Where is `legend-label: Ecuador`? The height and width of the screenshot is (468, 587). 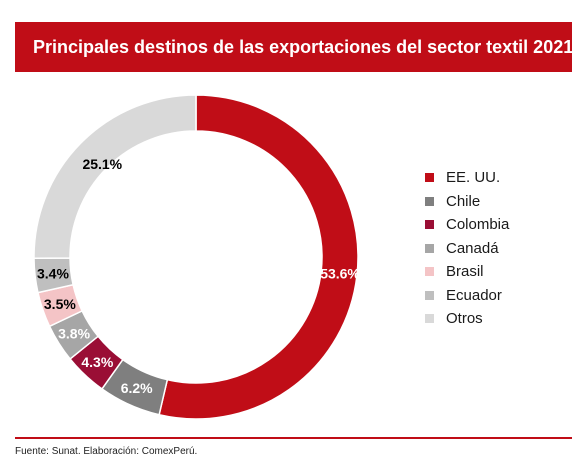 legend-label: Ecuador is located at coordinates (474, 295).